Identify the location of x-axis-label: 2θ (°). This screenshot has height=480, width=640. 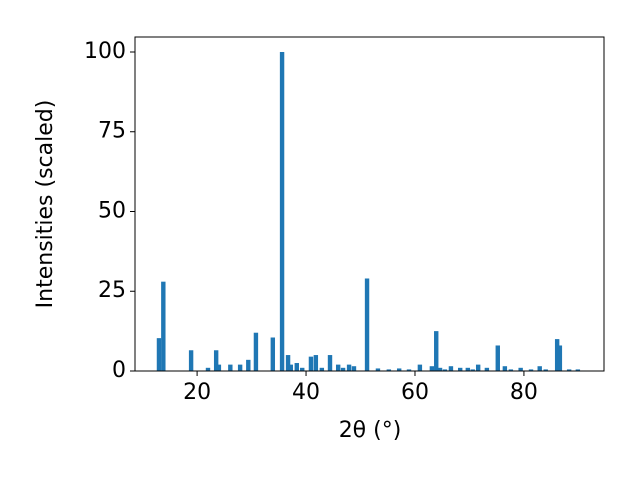
(370, 430).